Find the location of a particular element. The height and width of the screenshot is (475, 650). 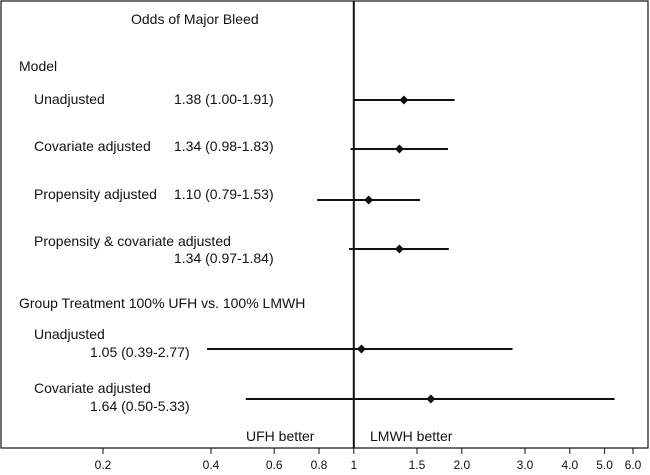

row-label-propensity-adjusted: Propensity adjusted is located at coordinates (95, 194).